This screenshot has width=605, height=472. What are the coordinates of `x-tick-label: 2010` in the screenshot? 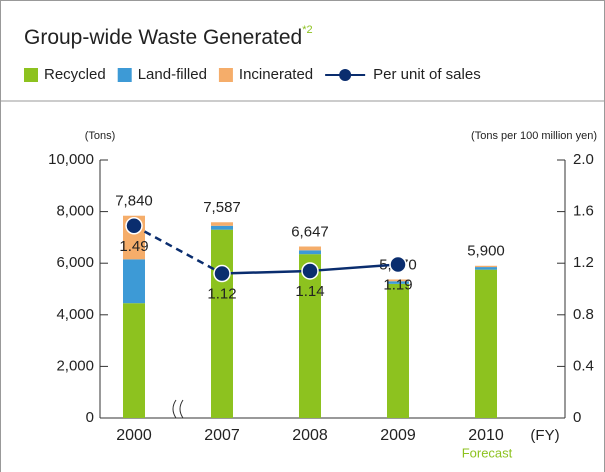 It's located at (486, 435).